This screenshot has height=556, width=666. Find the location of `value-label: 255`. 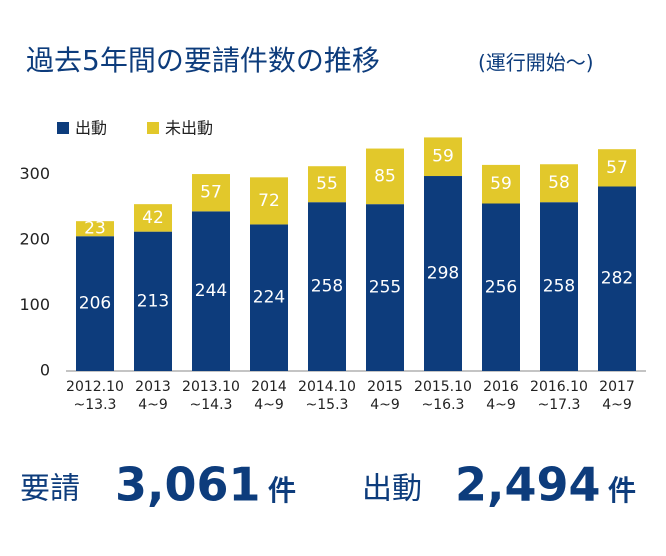

value-label: 255 is located at coordinates (385, 288).